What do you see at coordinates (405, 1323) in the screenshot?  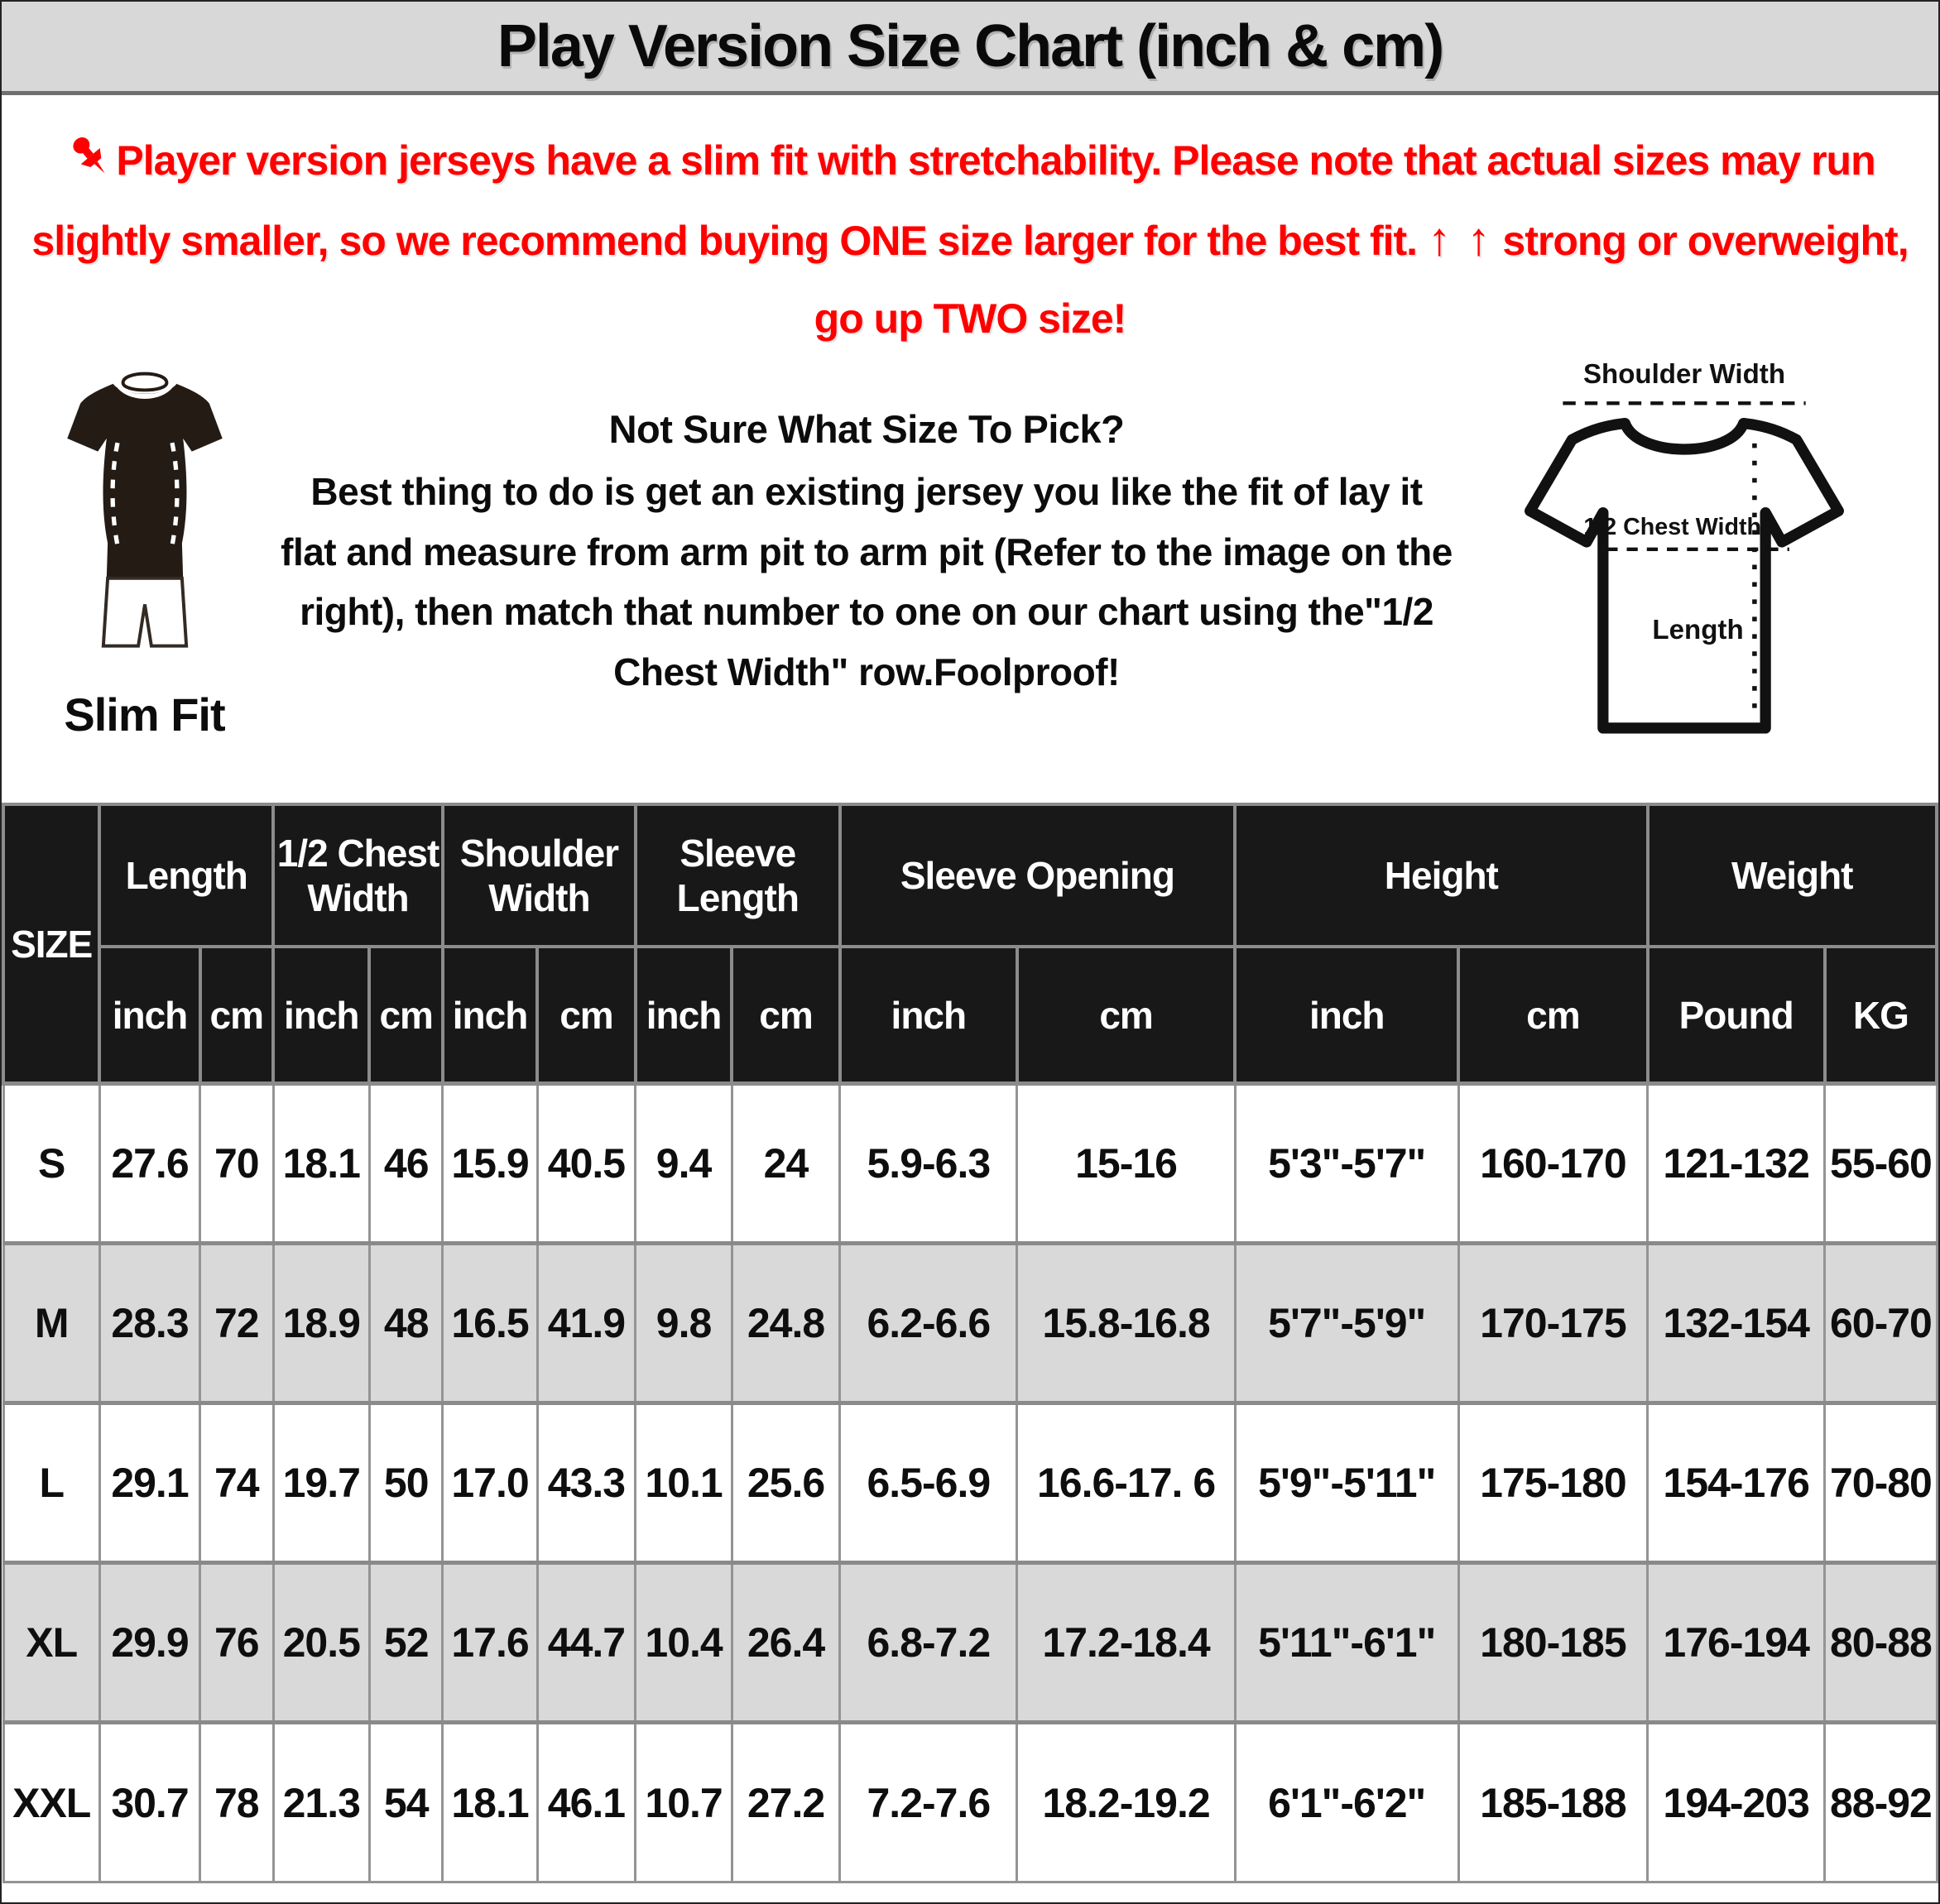 I see `value-cell: 48` at bounding box center [405, 1323].